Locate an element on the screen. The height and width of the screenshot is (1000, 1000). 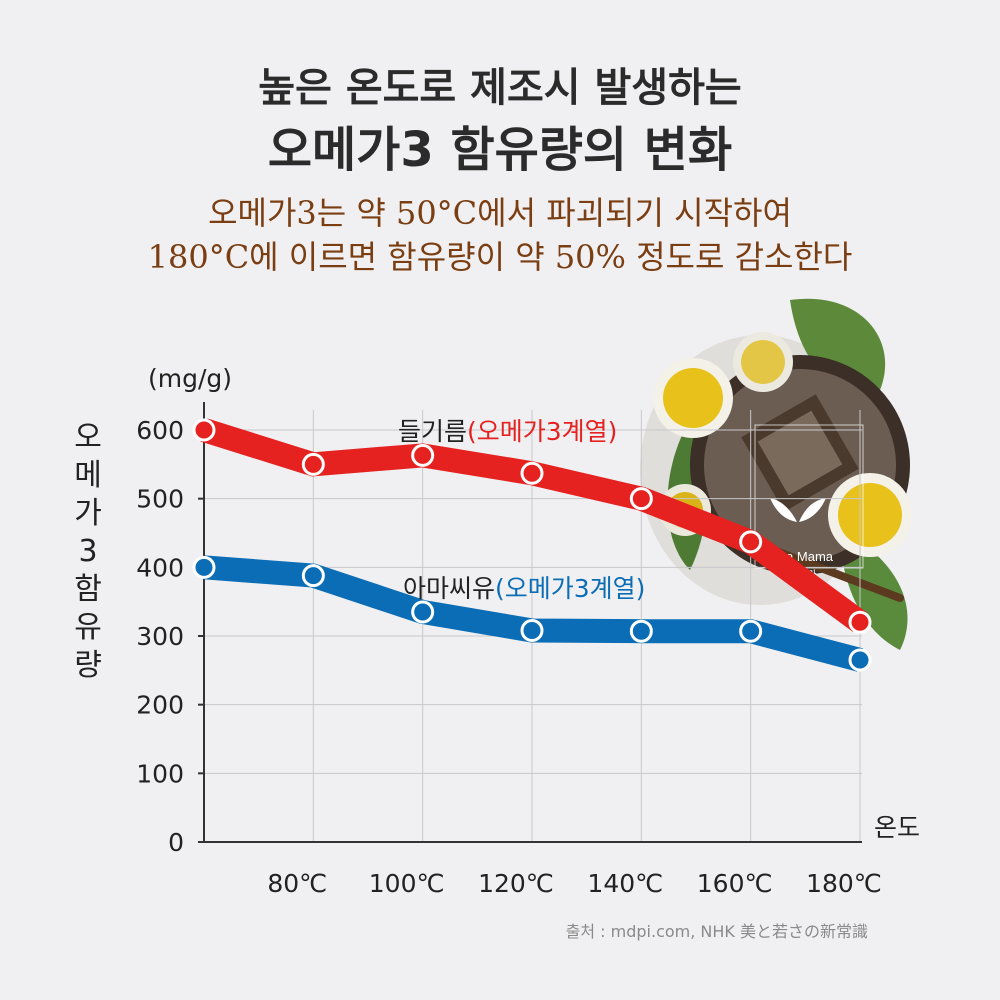
y-tick-label-600: 600 is located at coordinates (160, 430).